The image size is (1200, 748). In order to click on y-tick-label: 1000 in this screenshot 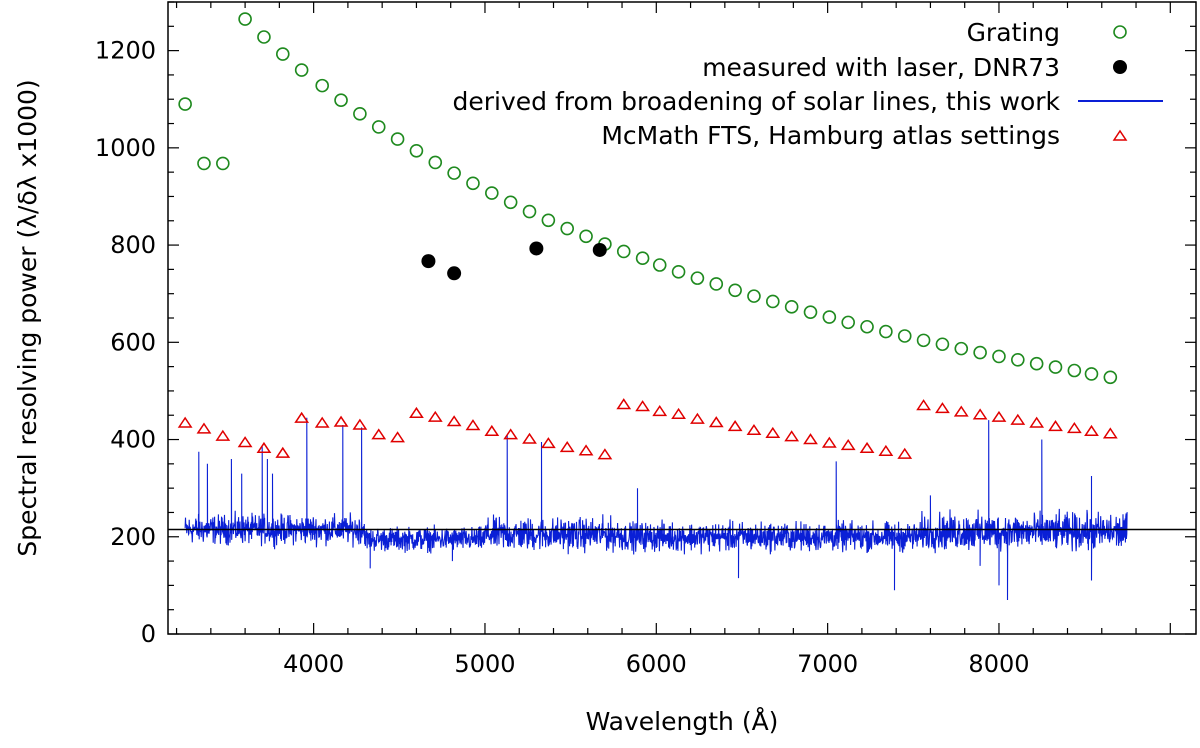, I will do `click(125, 148)`.